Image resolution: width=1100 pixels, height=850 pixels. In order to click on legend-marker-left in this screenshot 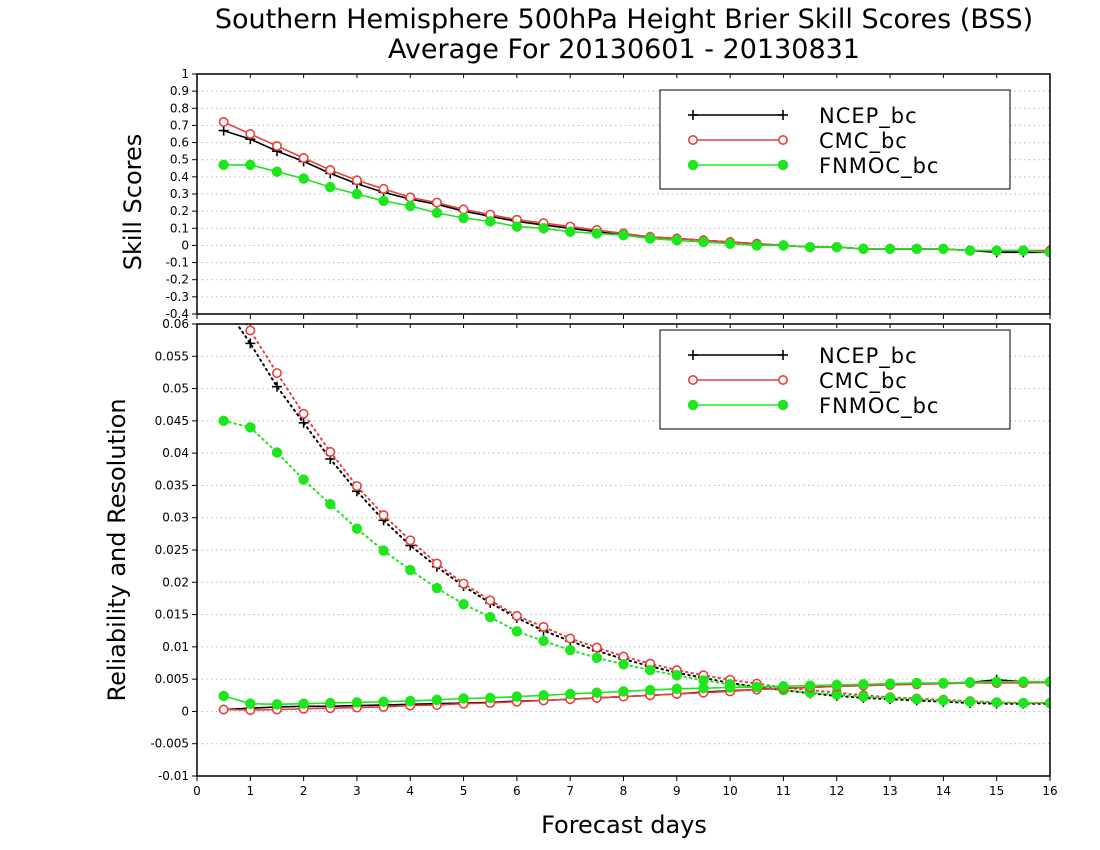, I will do `click(692, 379)`.